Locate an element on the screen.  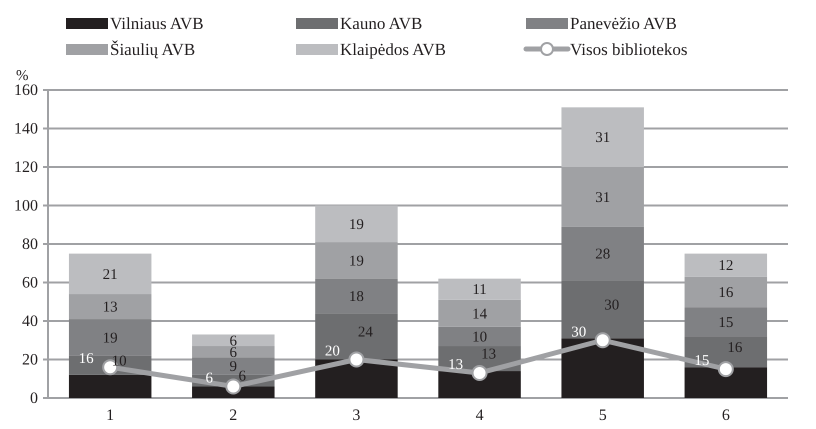
data-label: 18 is located at coordinates (356, 296).